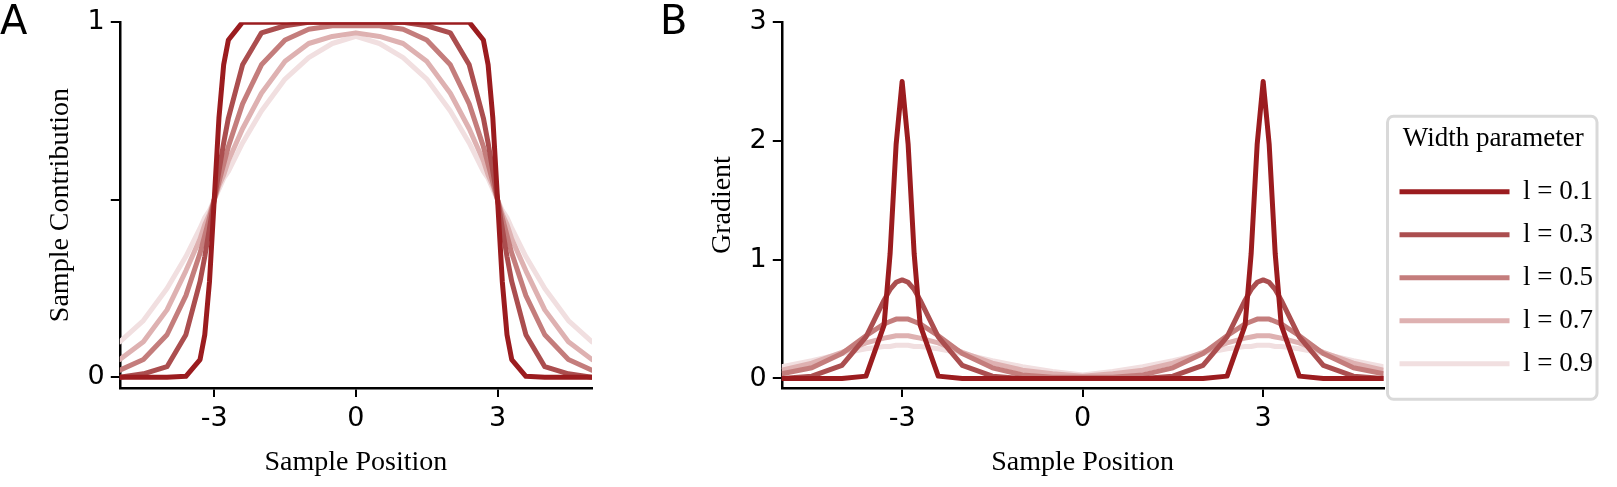 This screenshot has height=487, width=1617. Describe the element at coordinates (1558, 361) in the screenshot. I see `legend-label: l = 0.9` at that location.